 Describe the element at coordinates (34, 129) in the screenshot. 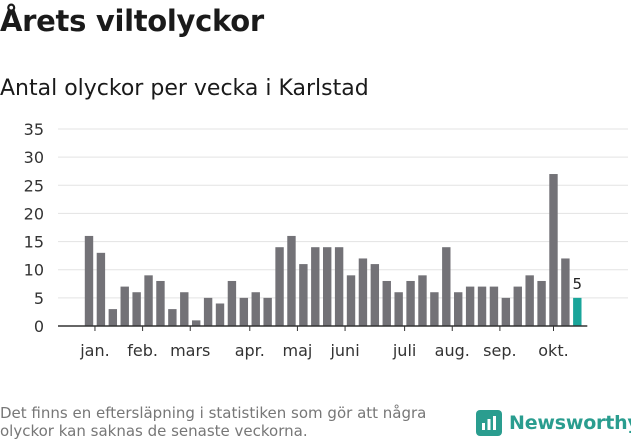

I see `y-tick-label: 35` at that location.